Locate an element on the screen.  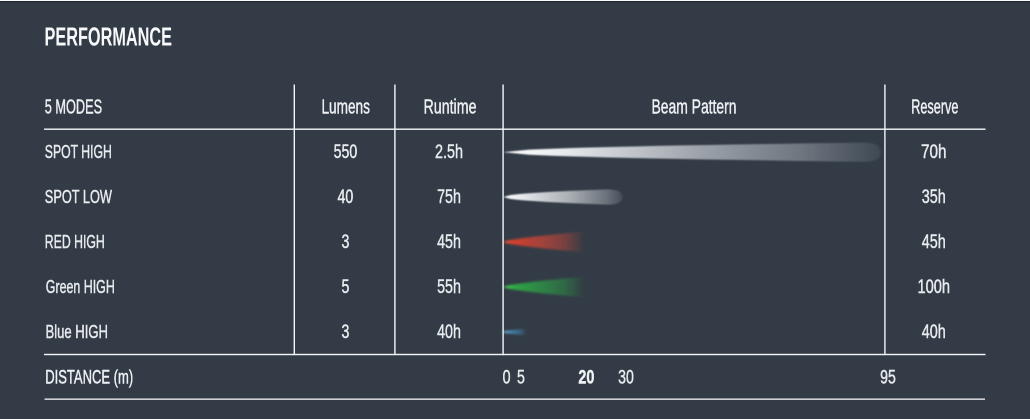
svg-text: 40 is located at coordinates (346, 197).